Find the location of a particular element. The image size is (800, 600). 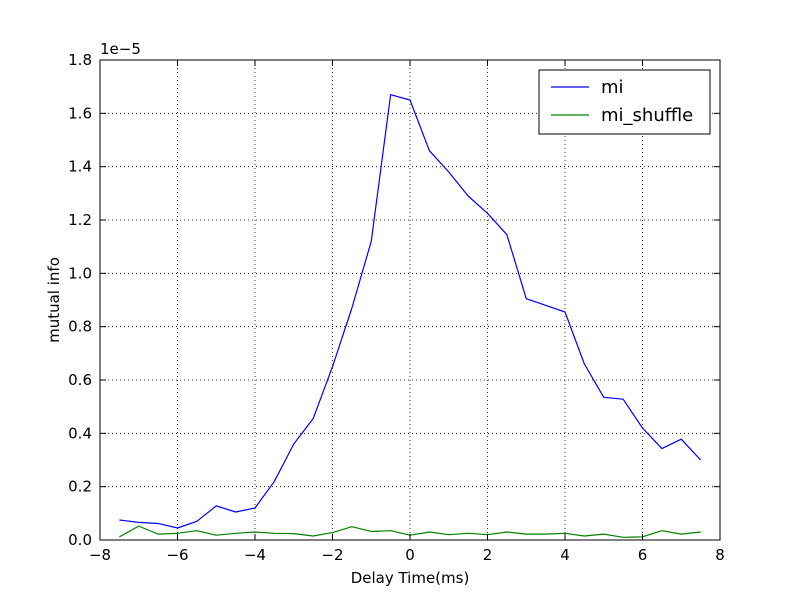

x-tick-label: 4 is located at coordinates (565, 555).